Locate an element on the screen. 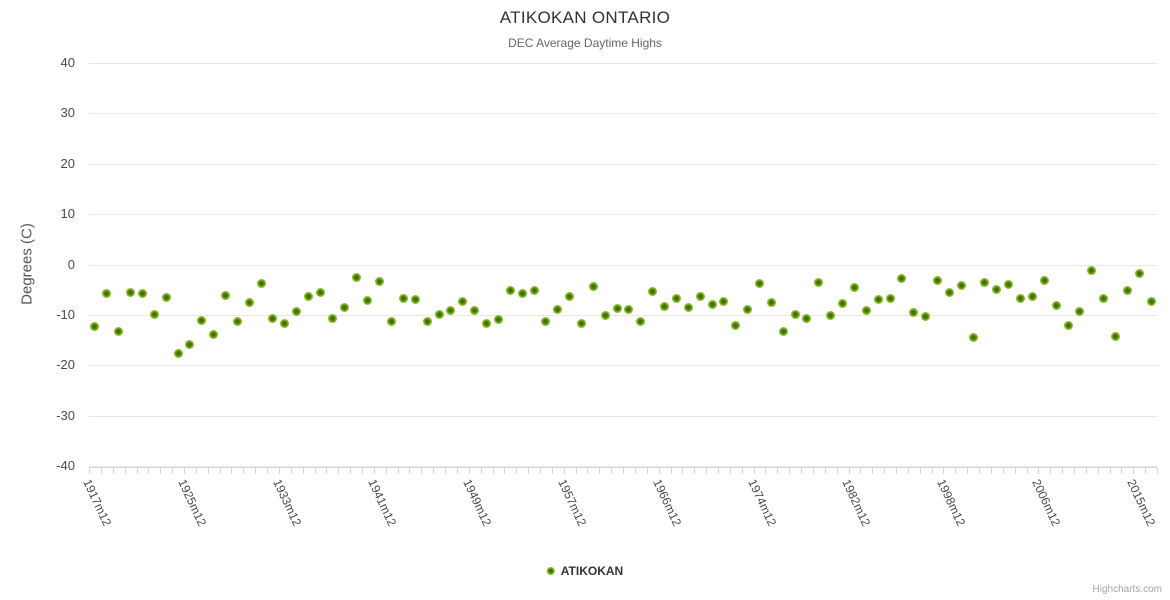 This screenshot has height=600, width=1170. x-axis-line is located at coordinates (623, 467).